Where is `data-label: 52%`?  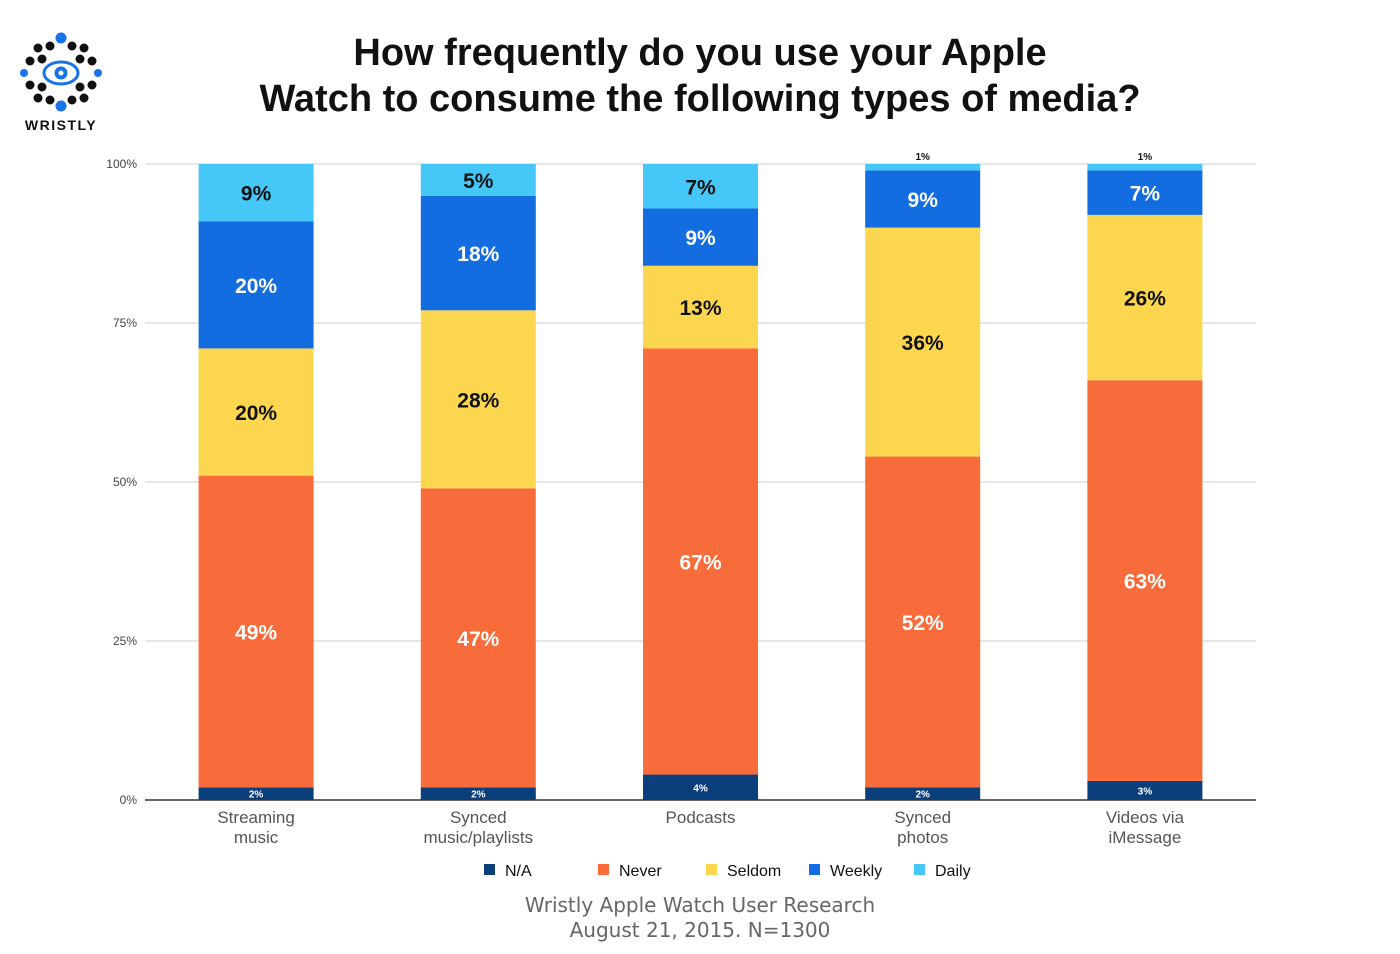 data-label: 52% is located at coordinates (923, 623).